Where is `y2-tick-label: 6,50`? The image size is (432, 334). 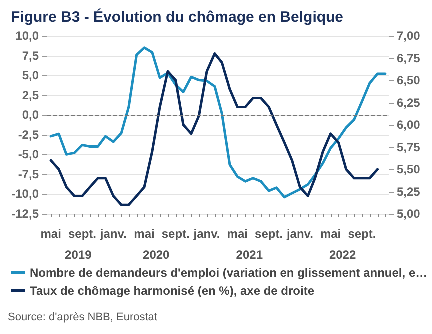
y2-tick-label: 6,50 is located at coordinates (409, 81).